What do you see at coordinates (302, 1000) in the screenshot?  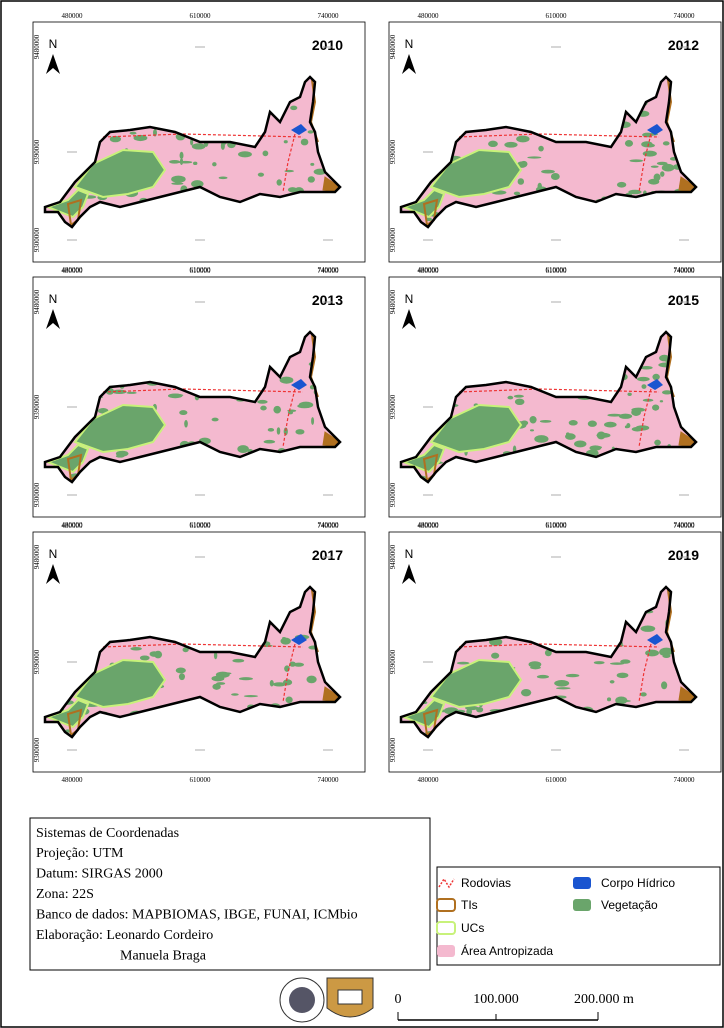 I see `logo` at bounding box center [302, 1000].